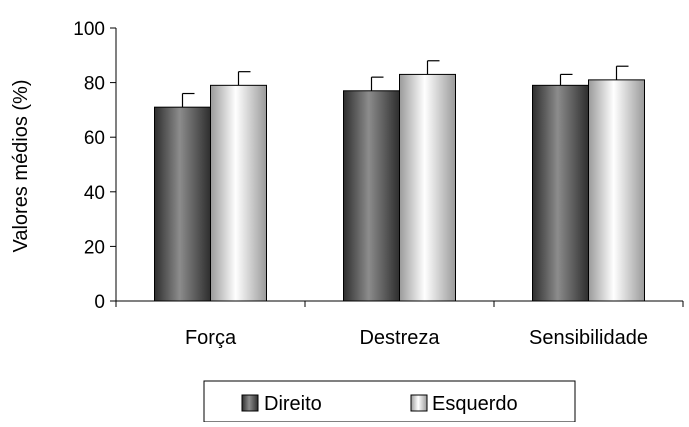  I want to click on legend-swatch-direito, so click(250, 403).